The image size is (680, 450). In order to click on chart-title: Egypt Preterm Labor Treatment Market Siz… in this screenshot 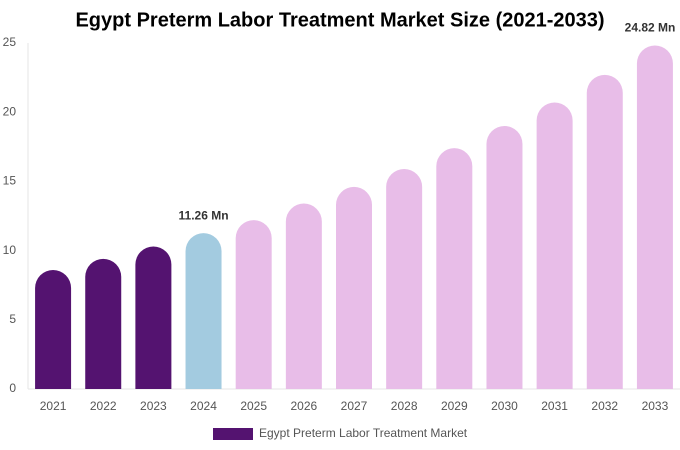, I will do `click(339, 20)`.